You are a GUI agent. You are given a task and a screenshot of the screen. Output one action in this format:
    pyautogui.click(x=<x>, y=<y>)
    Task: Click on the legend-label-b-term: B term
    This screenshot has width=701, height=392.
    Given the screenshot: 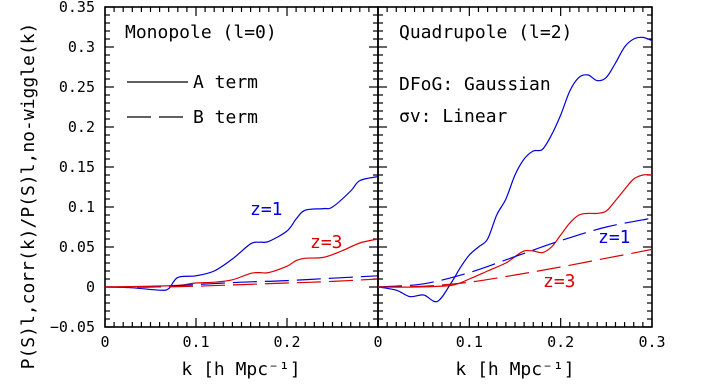 What is the action you would take?
    pyautogui.click(x=225, y=117)
    